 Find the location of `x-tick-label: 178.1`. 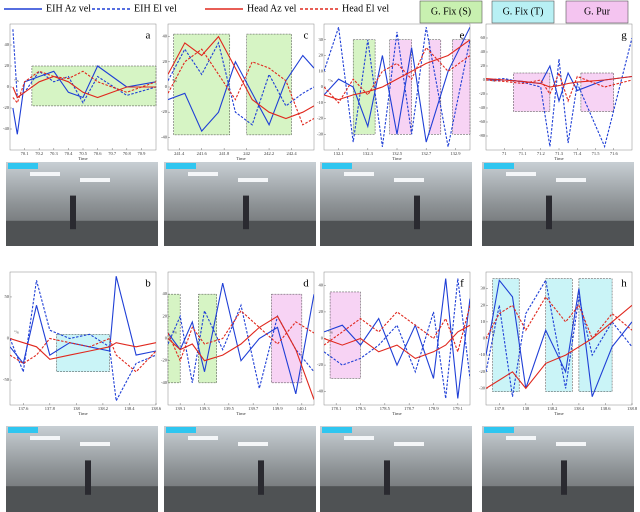

x-tick-label: 178.1 is located at coordinates (336, 408).